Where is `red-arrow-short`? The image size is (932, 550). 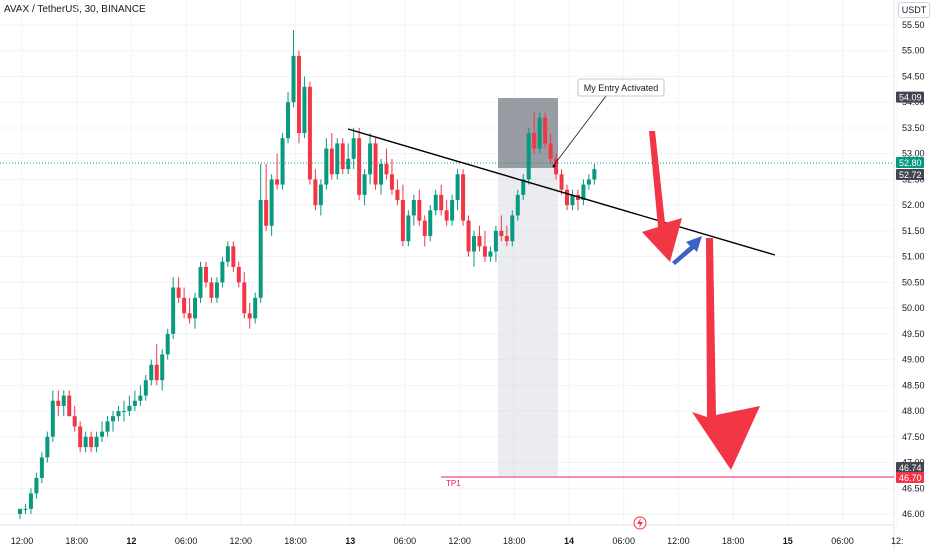
red-arrow-short is located at coordinates (662, 196).